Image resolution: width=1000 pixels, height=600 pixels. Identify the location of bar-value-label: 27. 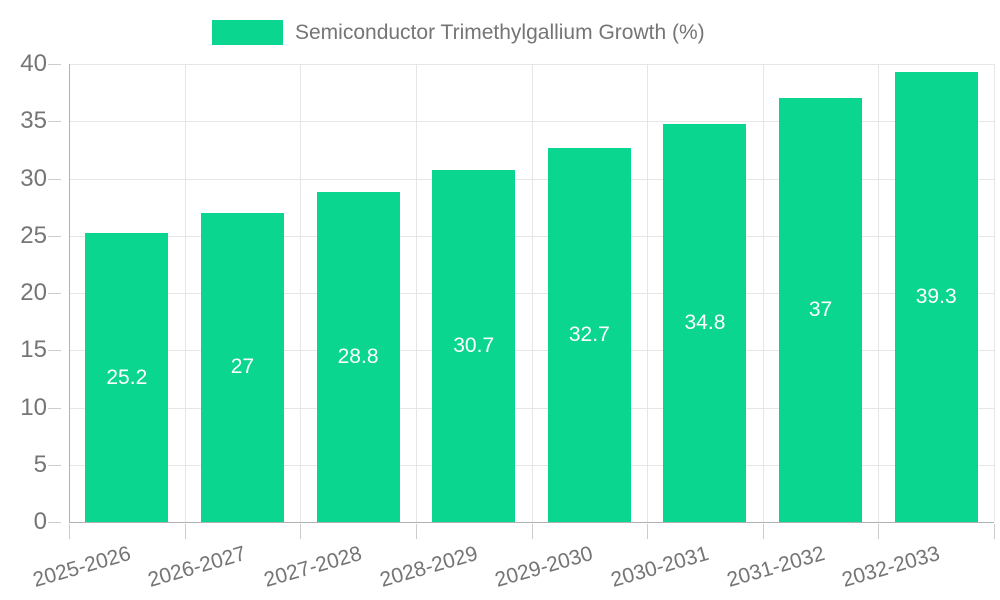
(242, 367).